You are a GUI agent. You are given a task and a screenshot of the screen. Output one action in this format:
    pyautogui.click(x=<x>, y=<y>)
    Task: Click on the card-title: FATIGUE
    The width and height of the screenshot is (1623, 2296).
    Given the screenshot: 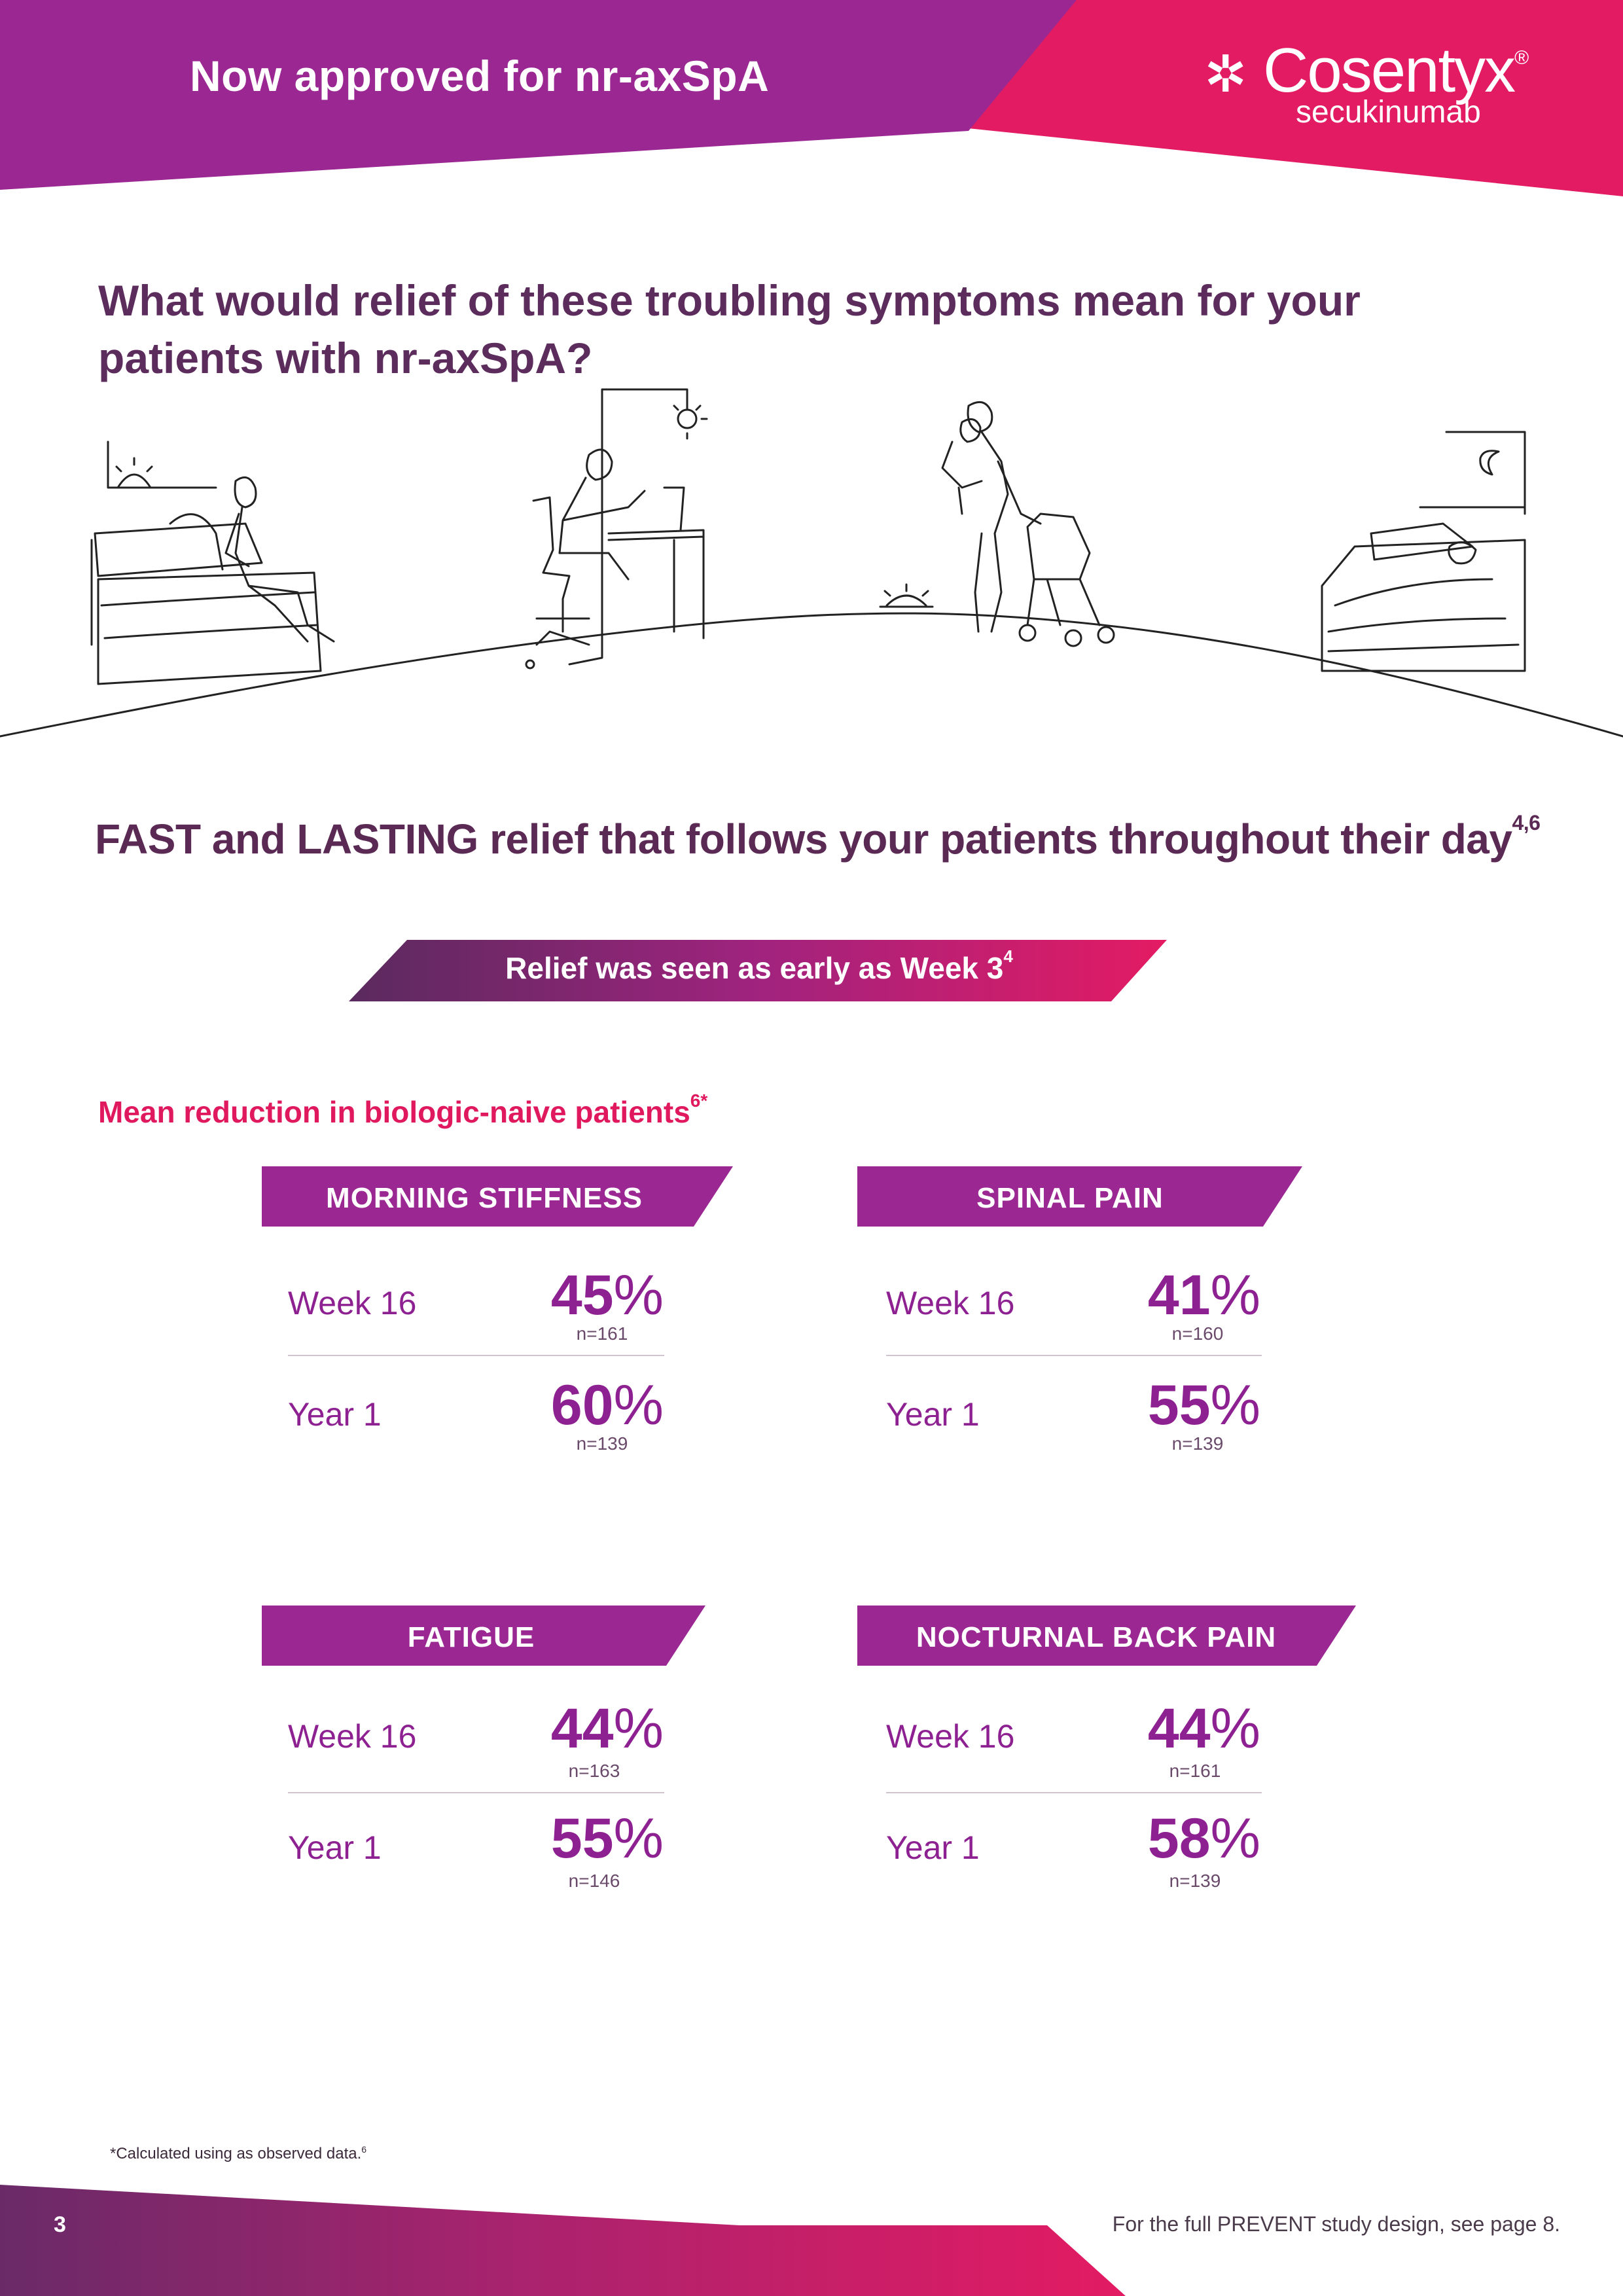 What is the action you would take?
    pyautogui.click(x=471, y=1637)
    